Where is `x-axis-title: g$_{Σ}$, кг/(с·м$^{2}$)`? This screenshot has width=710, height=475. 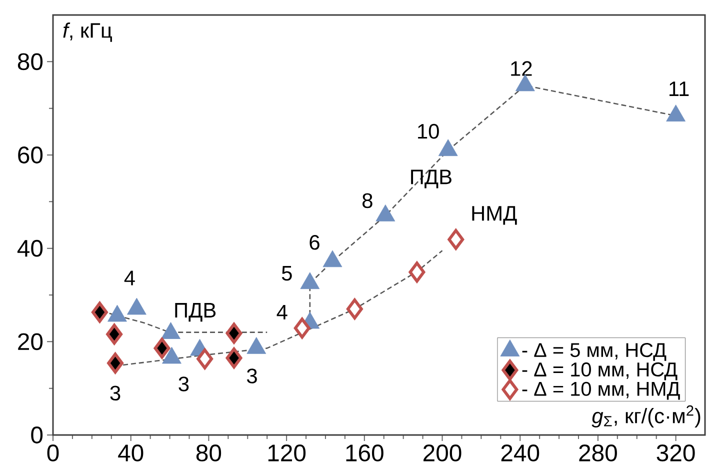 x-axis-title: g$_{Σ}$, кг/(с·м$^{2}$) is located at coordinates (646, 416).